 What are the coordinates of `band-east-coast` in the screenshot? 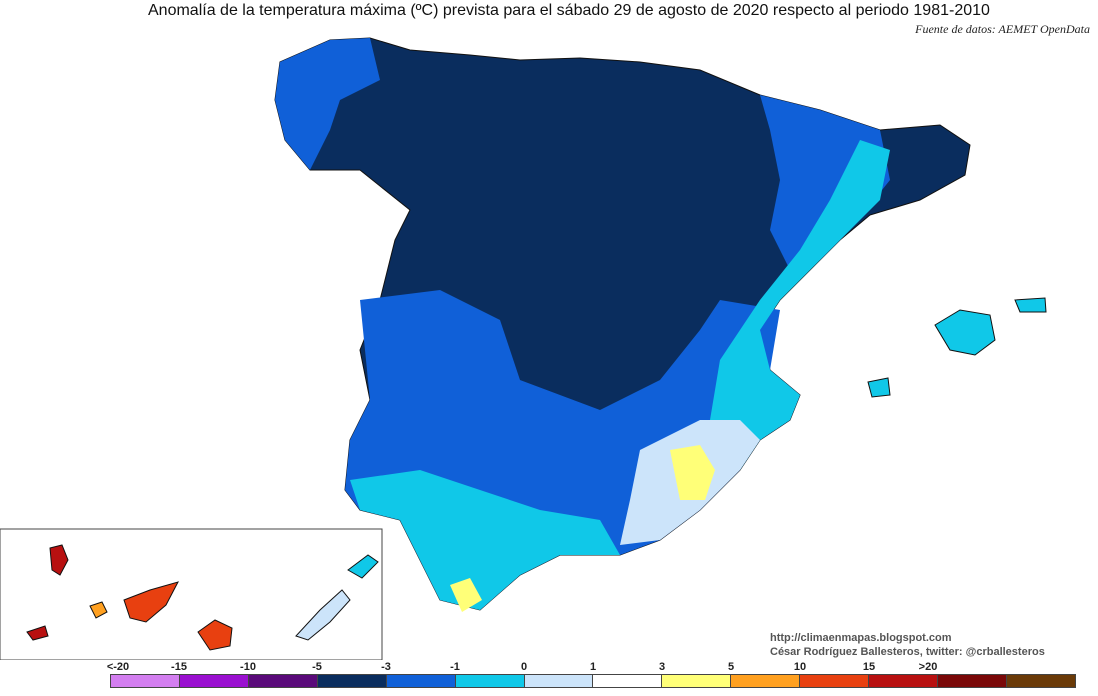 It's located at (800, 305).